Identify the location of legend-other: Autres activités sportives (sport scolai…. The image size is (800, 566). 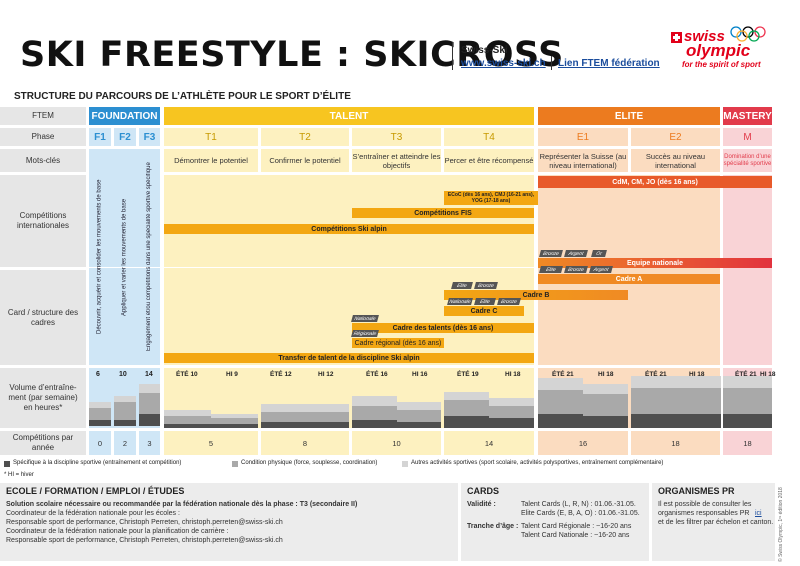
(537, 463).